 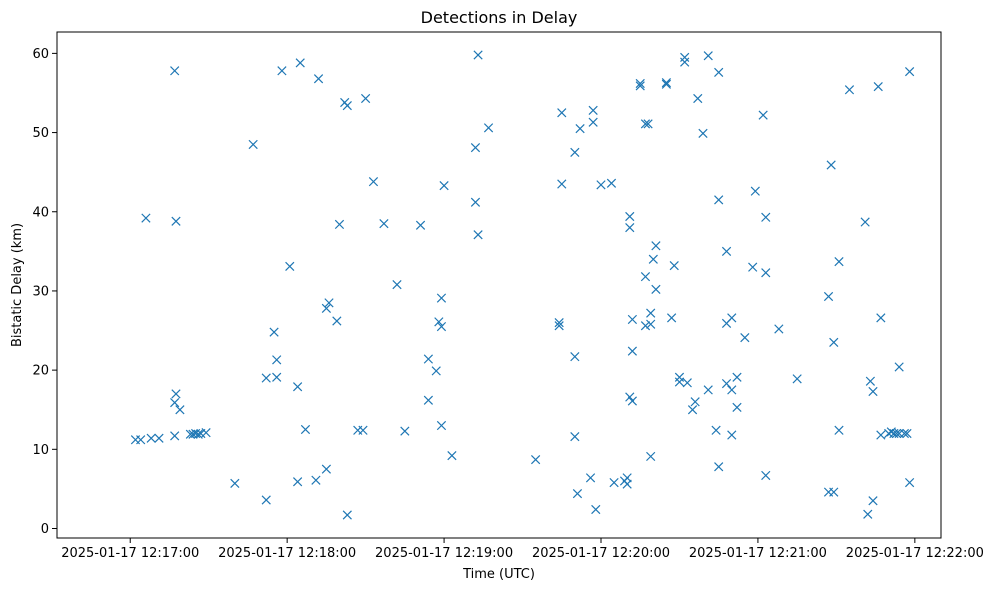 What do you see at coordinates (601, 553) in the screenshot?
I see `x-tick-label: 2025-01-17 12:20:00` at bounding box center [601, 553].